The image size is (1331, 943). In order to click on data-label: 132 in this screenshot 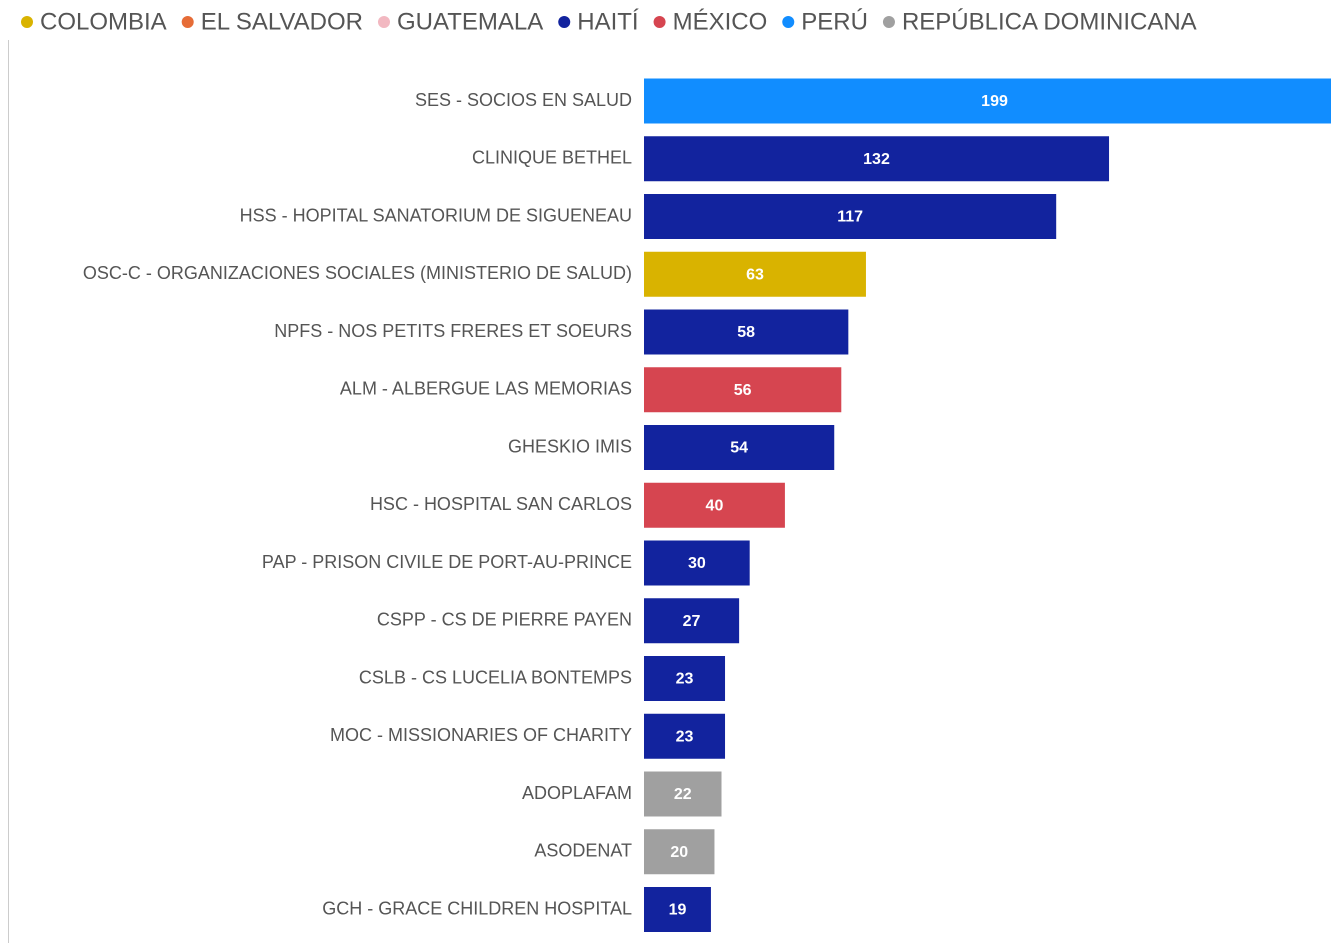, I will do `click(876, 159)`.